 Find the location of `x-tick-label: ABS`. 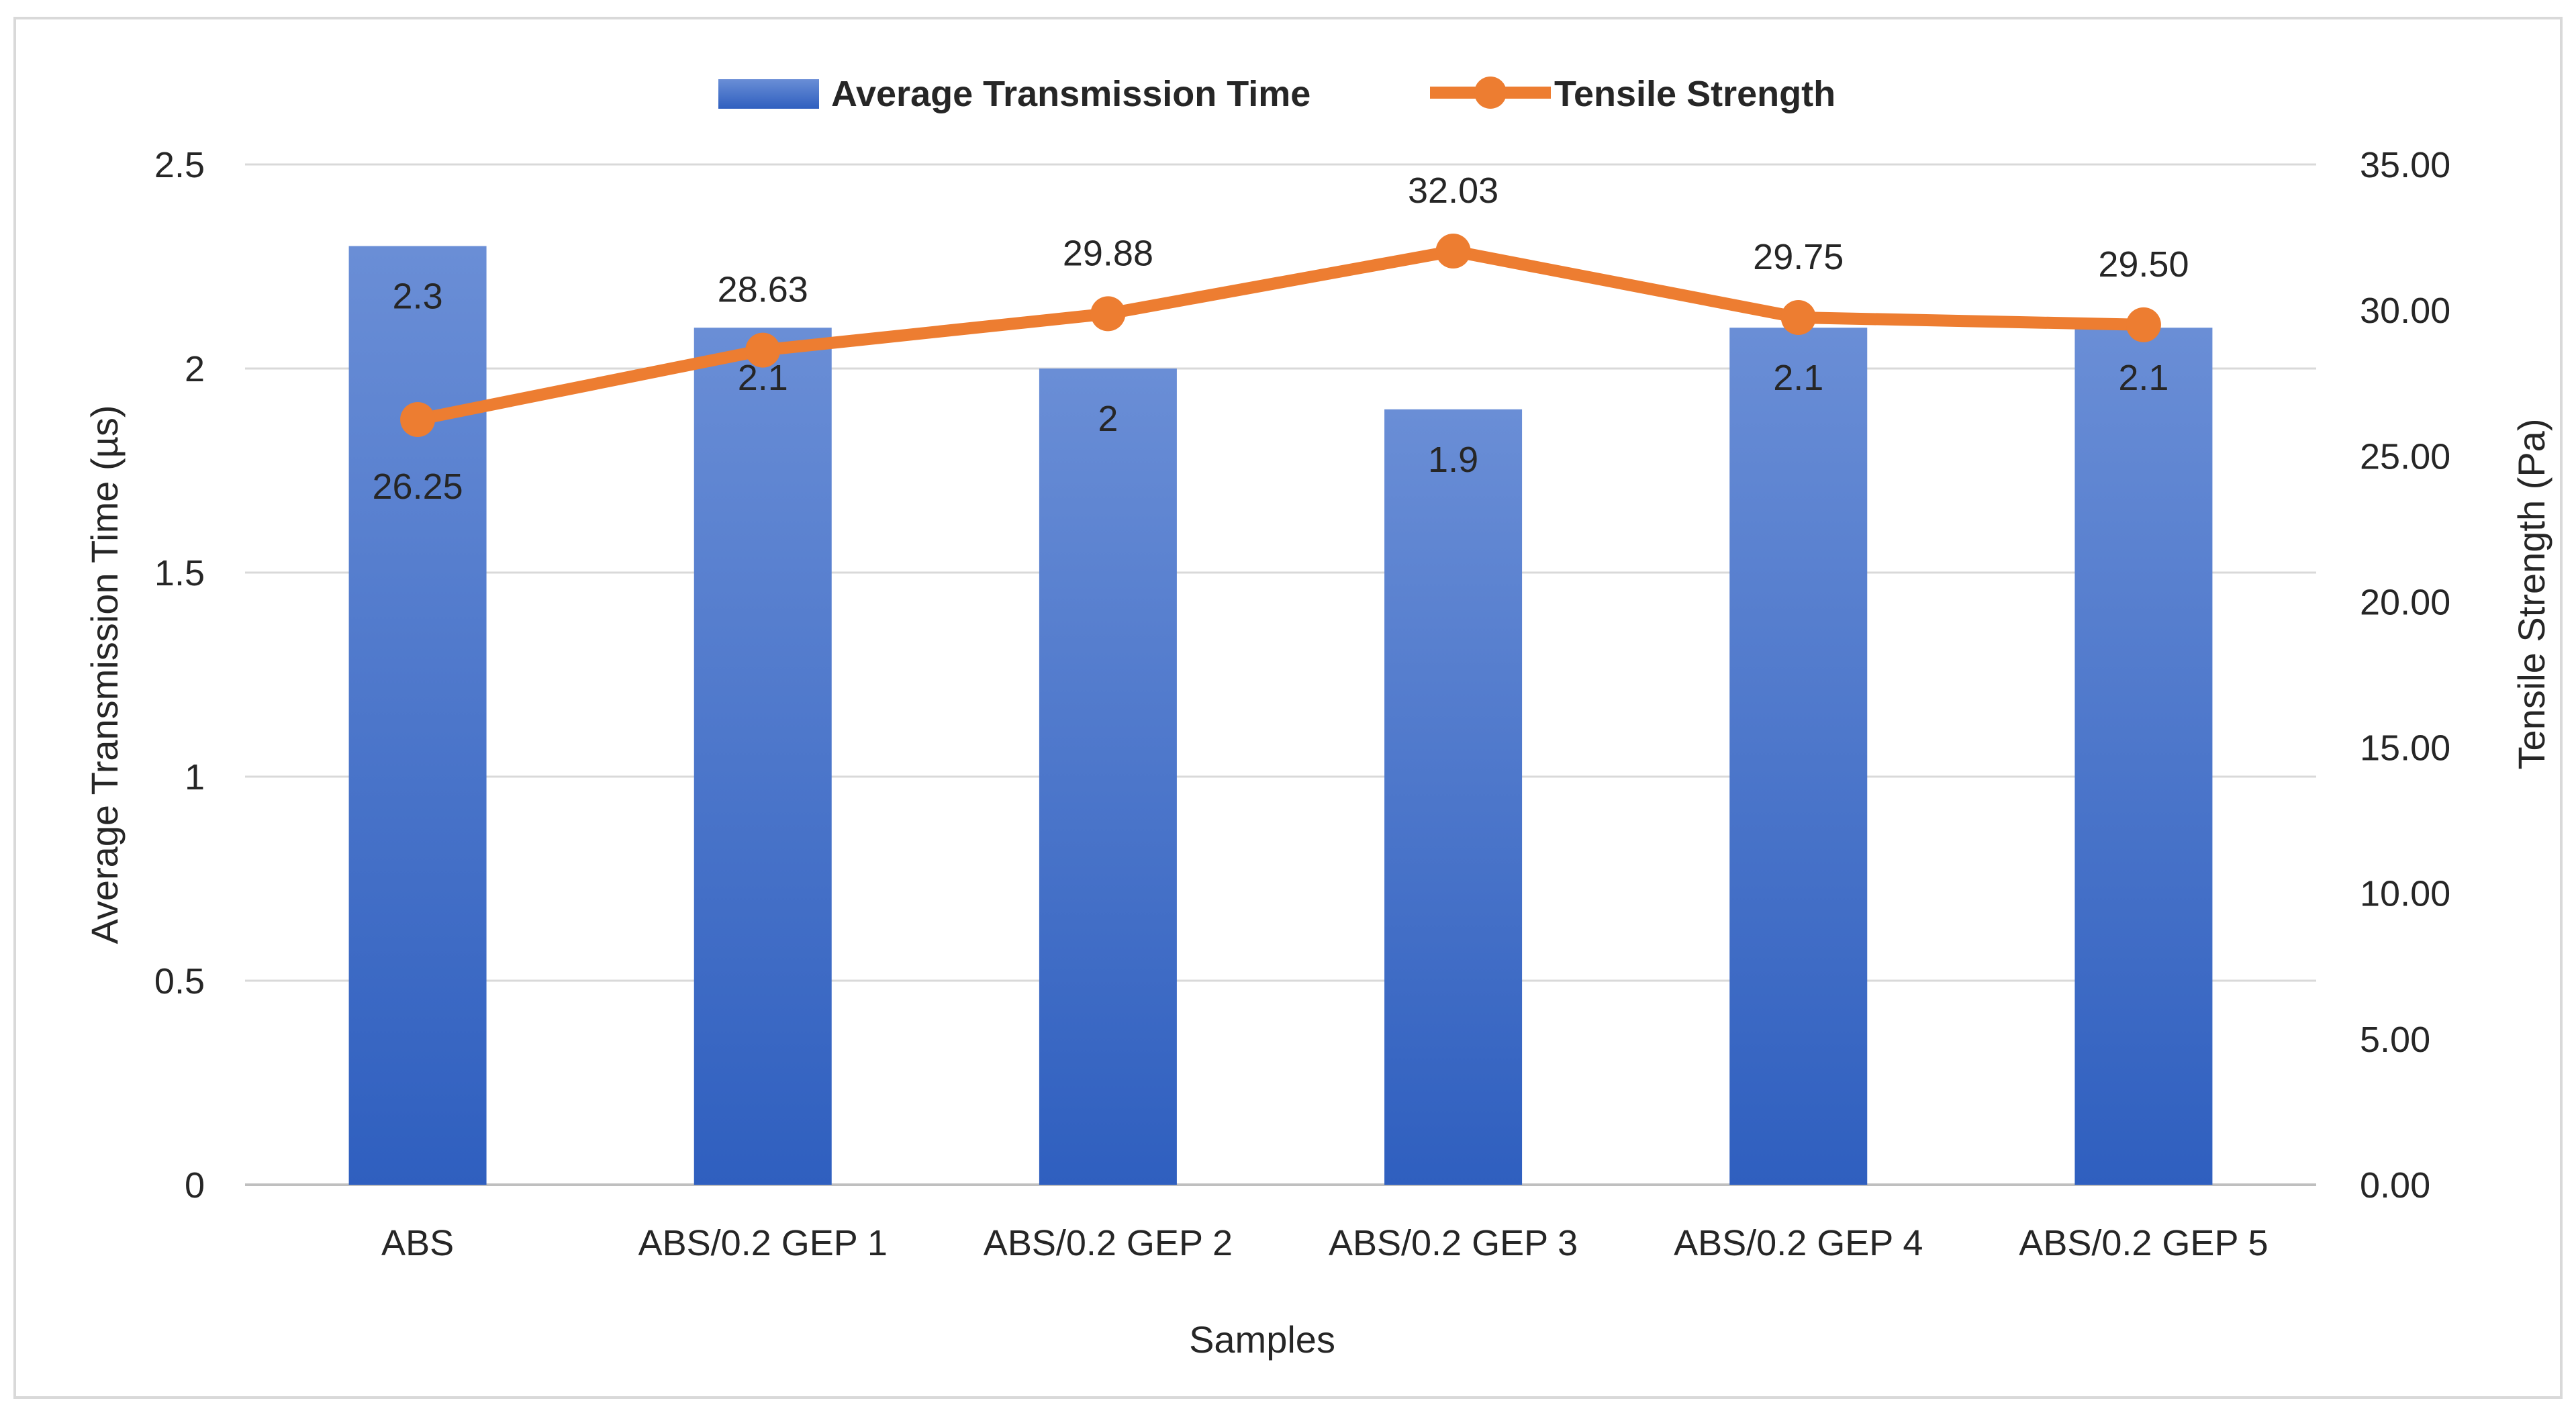

x-tick-label: ABS is located at coordinates (417, 1243).